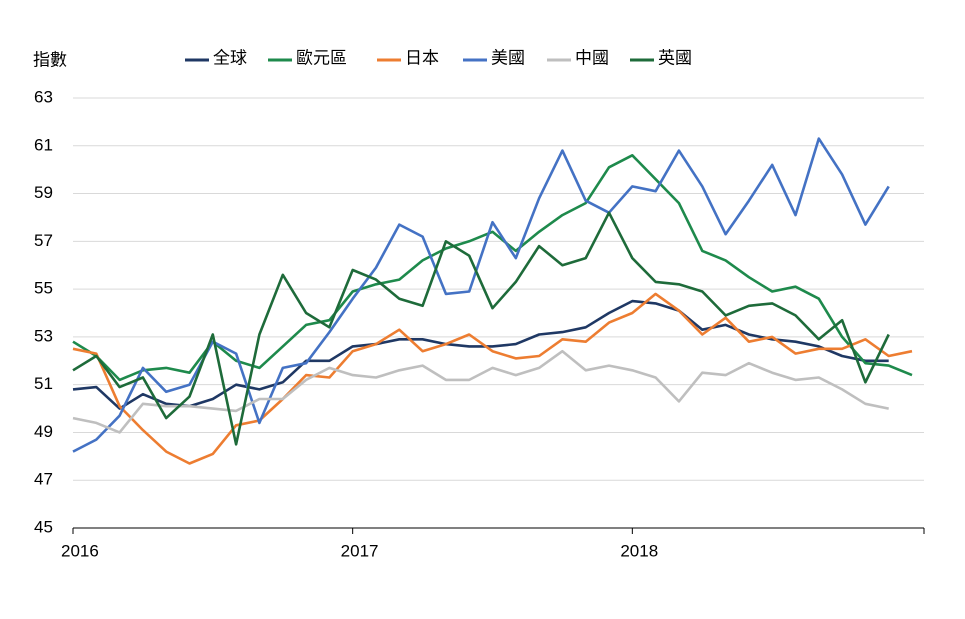 The width and height of the screenshot is (965, 619). I want to click on y-tick-label: 59, so click(43, 192).